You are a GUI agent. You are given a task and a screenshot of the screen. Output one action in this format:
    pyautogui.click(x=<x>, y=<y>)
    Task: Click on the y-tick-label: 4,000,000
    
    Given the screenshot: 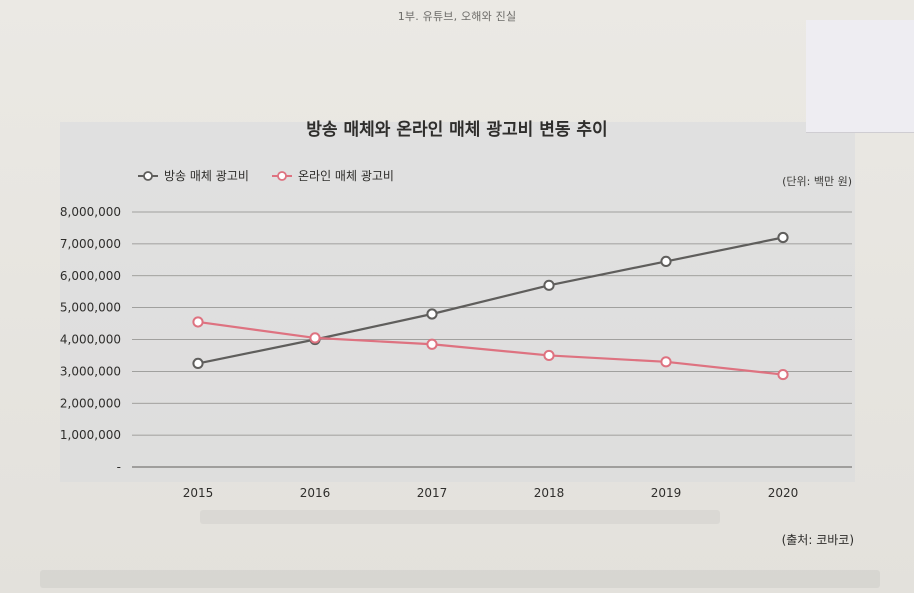 What is the action you would take?
    pyautogui.click(x=90, y=340)
    